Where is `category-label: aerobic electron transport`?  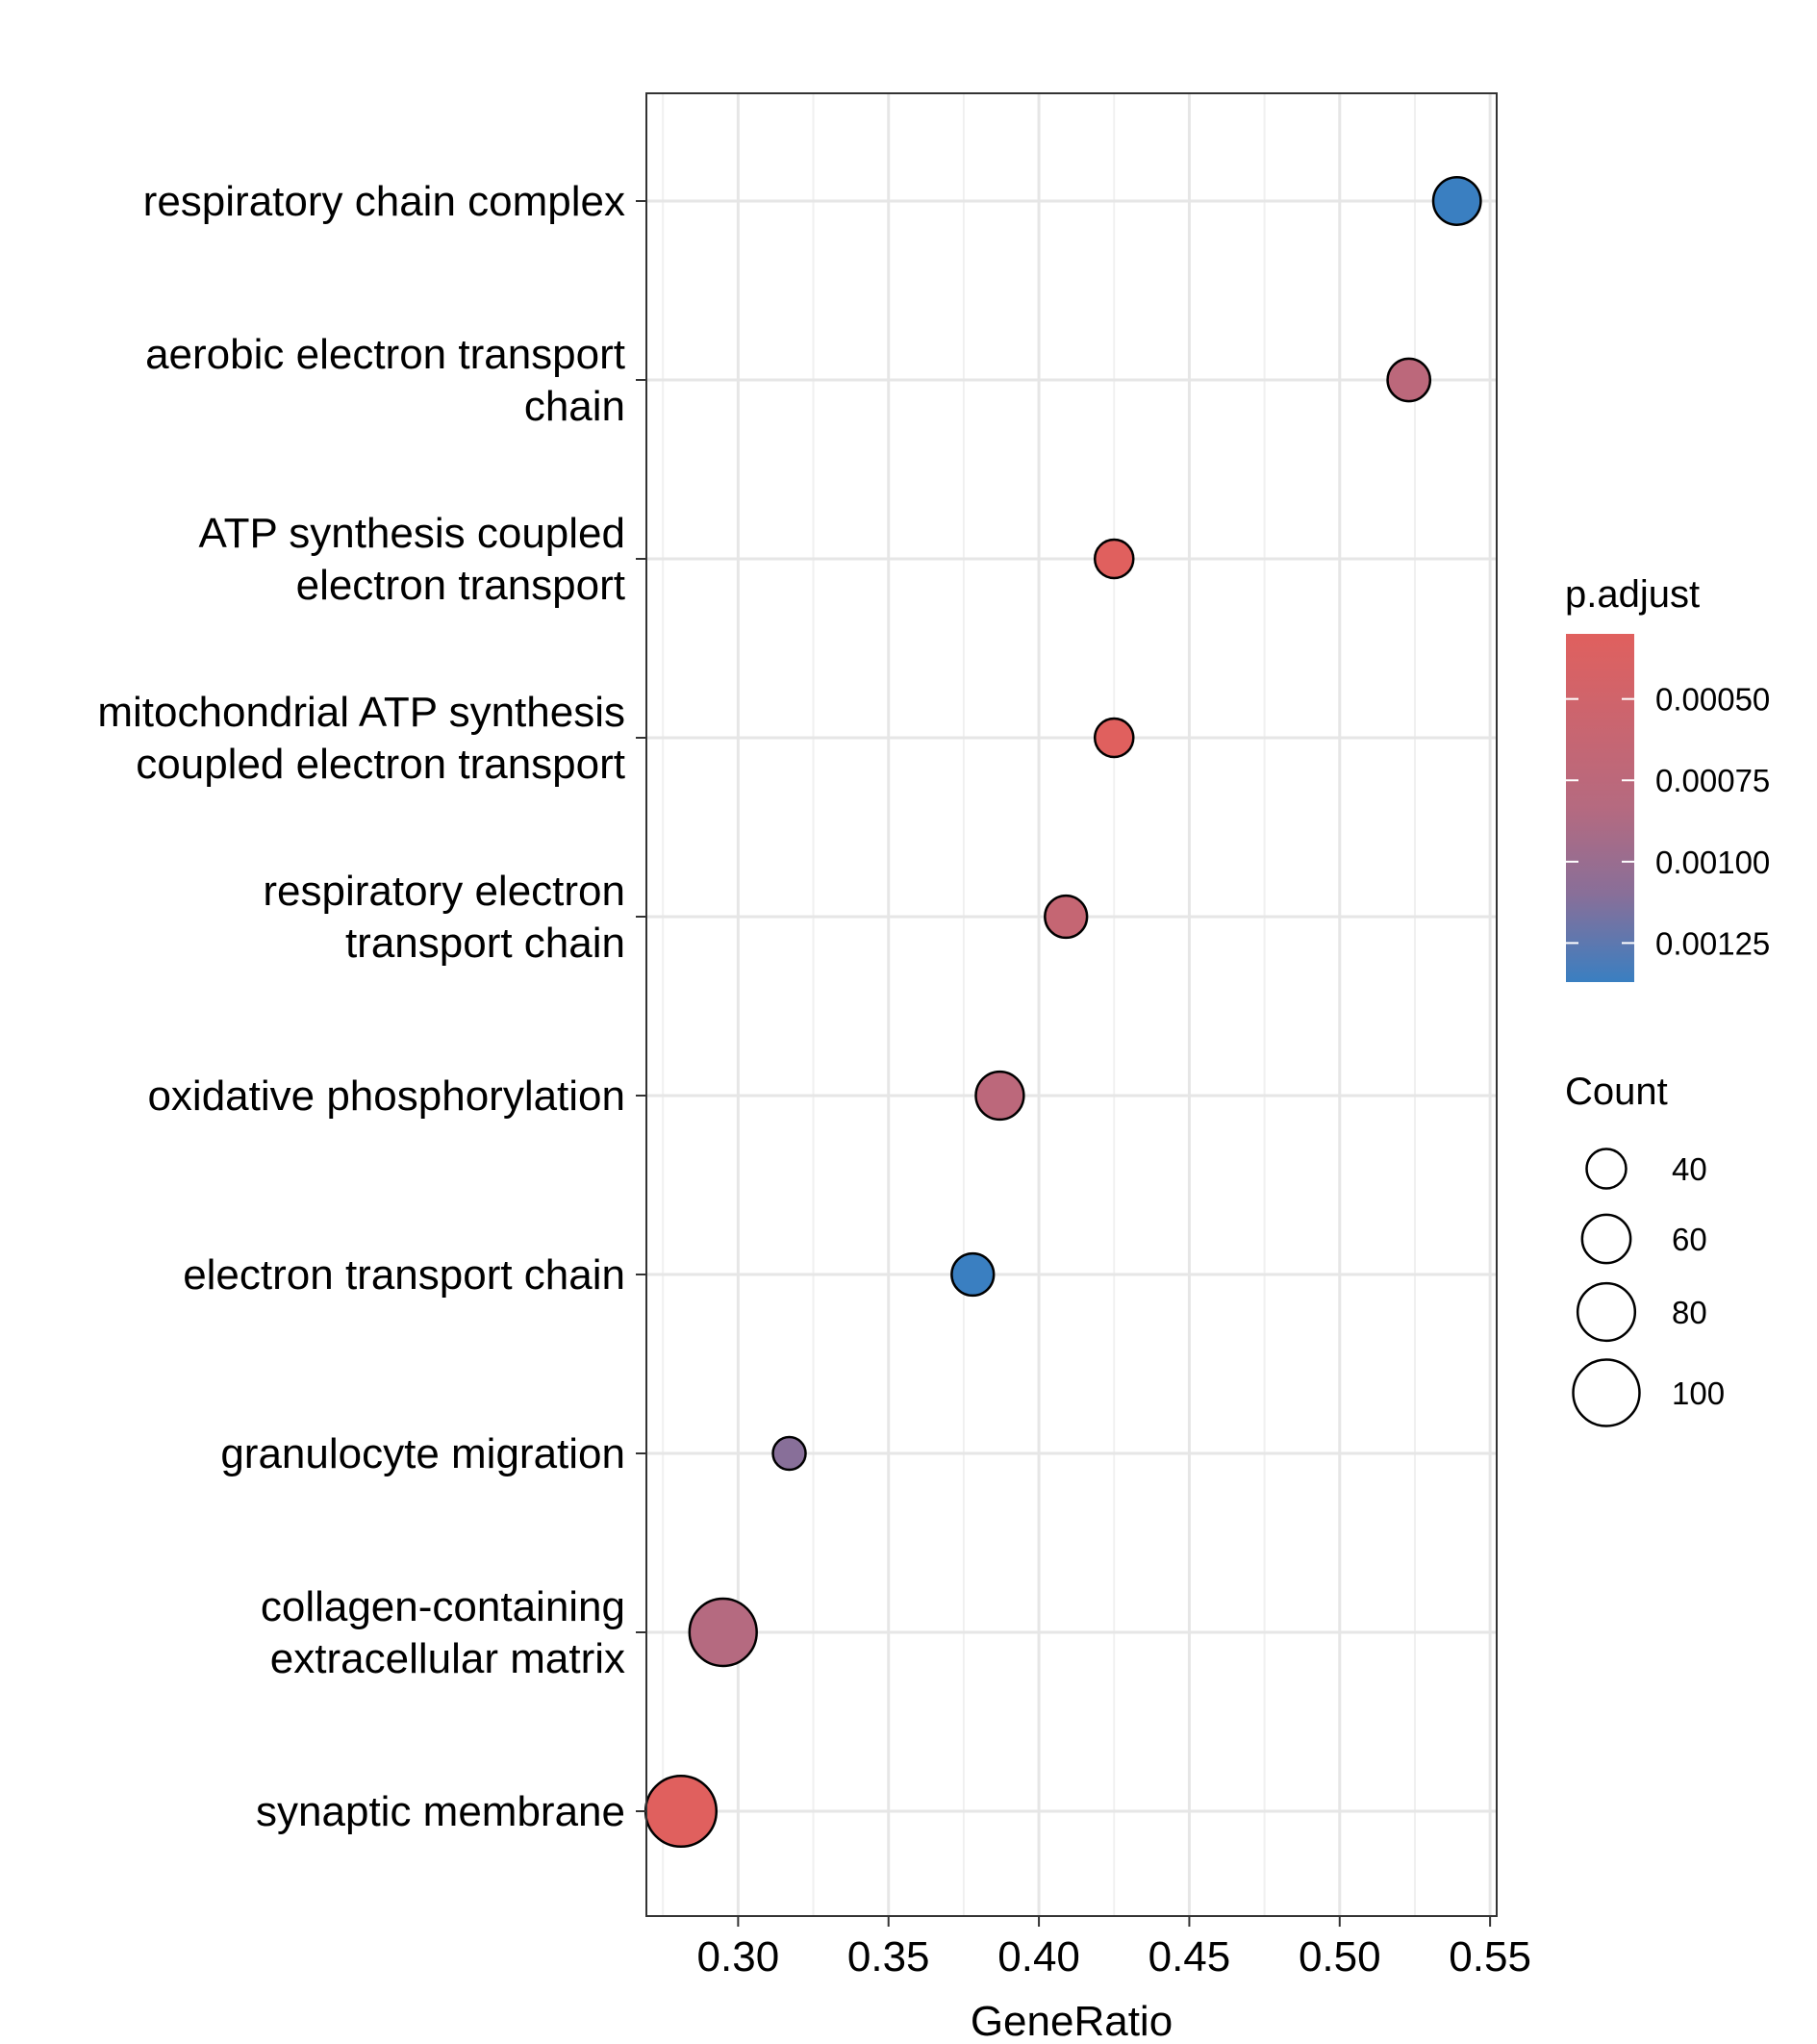 category-label: aerobic electron transport is located at coordinates (385, 354).